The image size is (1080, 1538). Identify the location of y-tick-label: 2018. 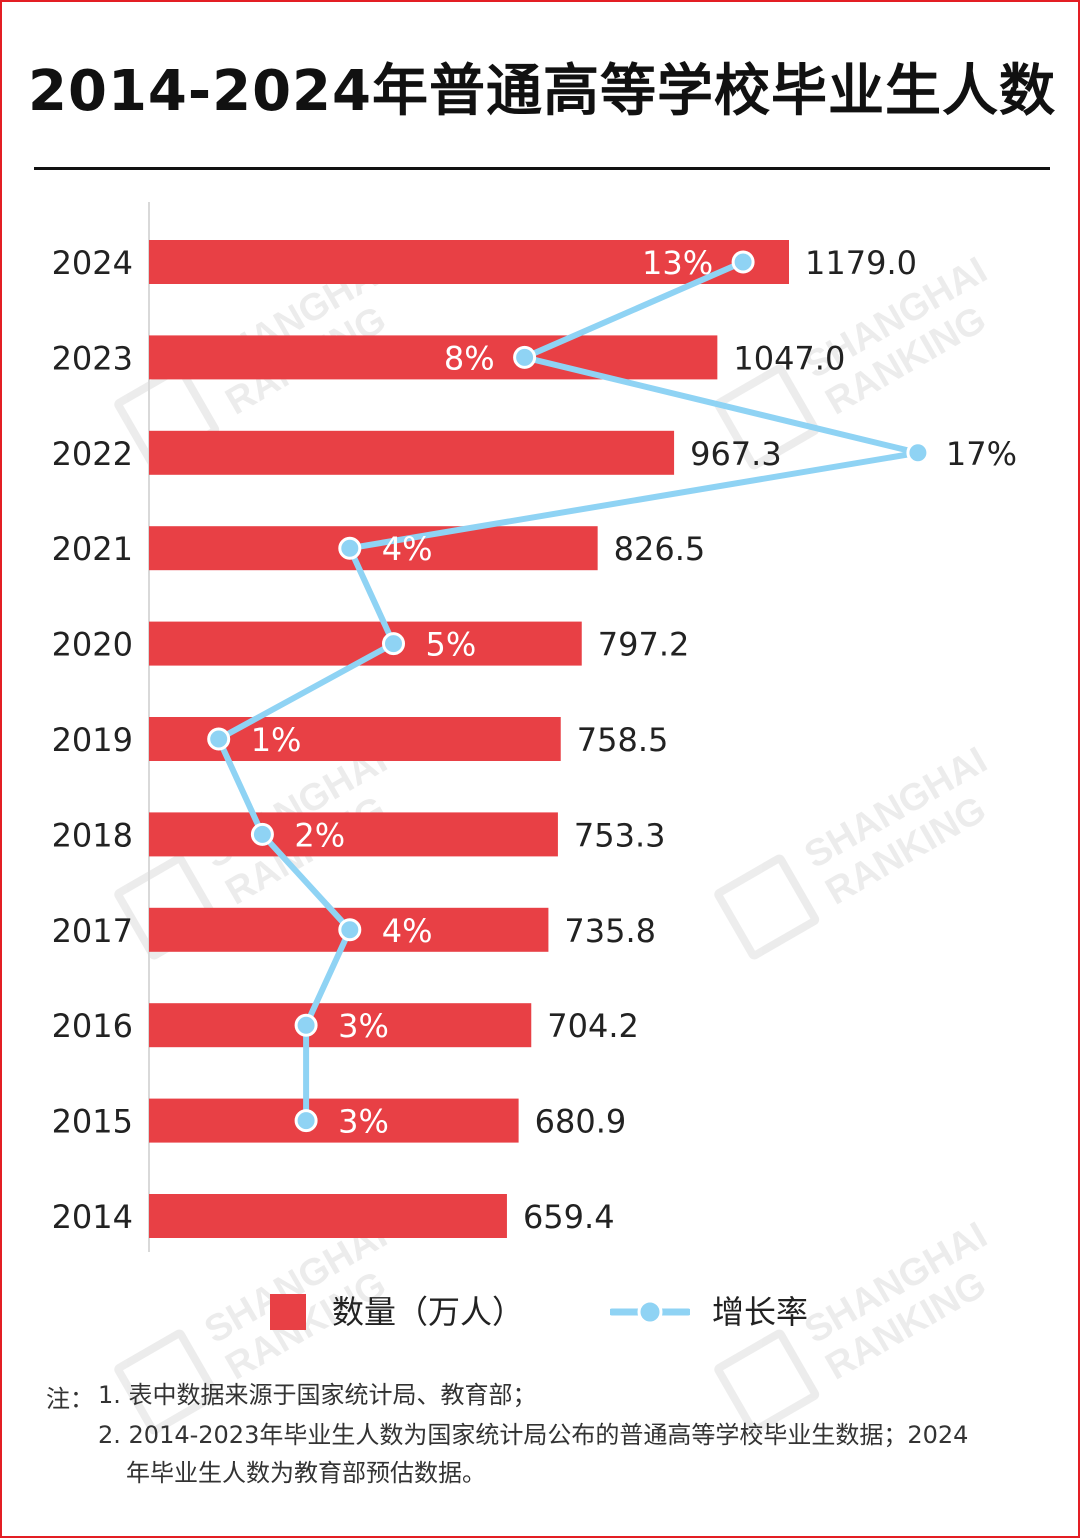
(92, 835).